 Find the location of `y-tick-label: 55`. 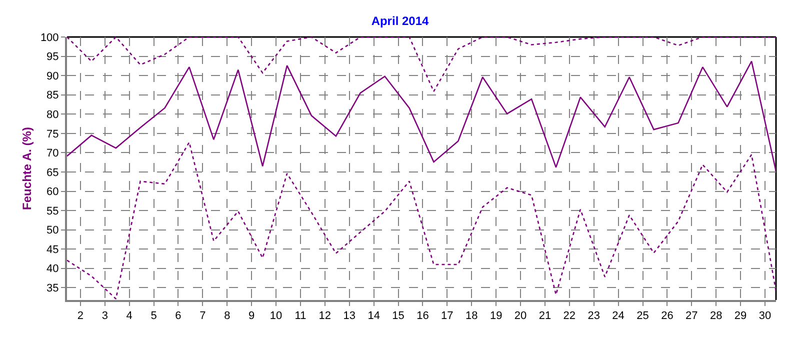

y-tick-label: 55 is located at coordinates (52, 211).